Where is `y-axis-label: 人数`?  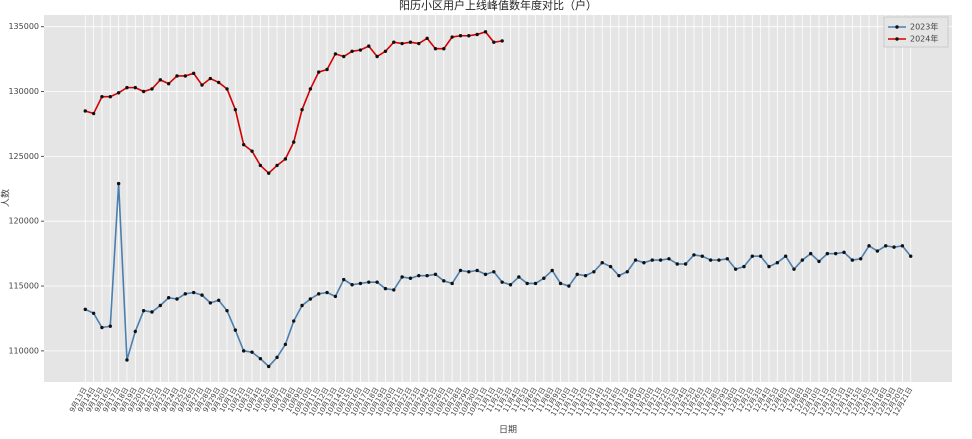
y-axis-label: 人数 is located at coordinates (6, 198).